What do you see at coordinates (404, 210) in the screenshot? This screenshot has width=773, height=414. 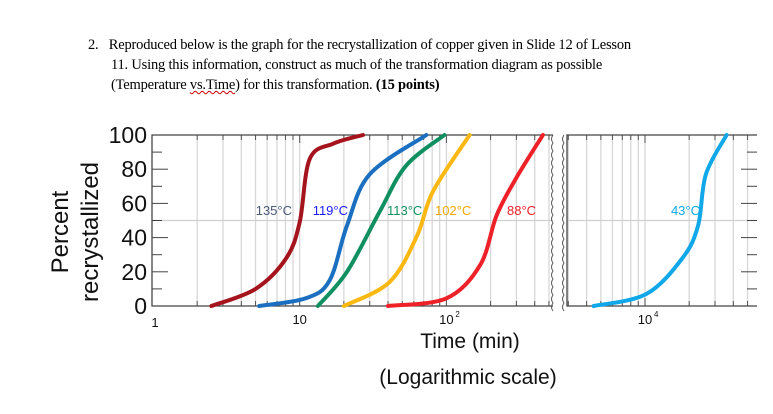 I see `series-label: 113°C` at bounding box center [404, 210].